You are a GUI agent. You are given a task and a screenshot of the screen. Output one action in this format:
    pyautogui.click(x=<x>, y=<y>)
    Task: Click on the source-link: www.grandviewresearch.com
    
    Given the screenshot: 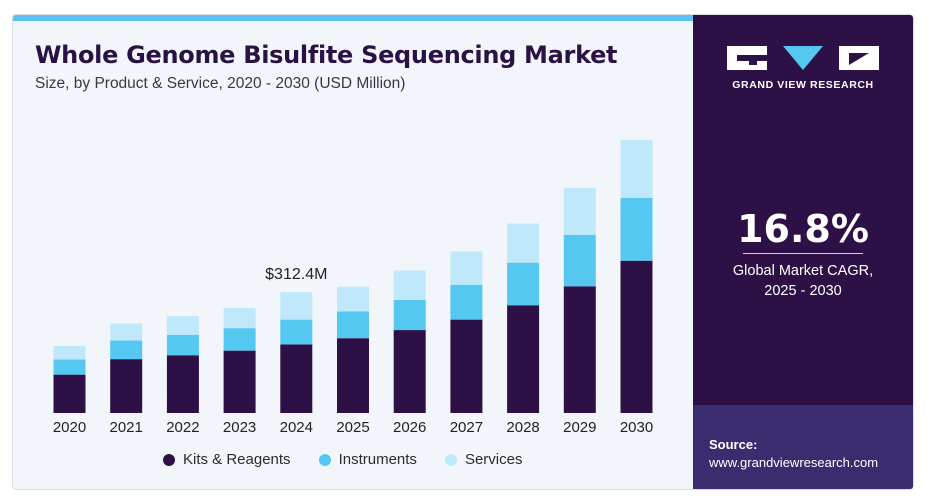 What is the action you would take?
    pyautogui.click(x=794, y=462)
    